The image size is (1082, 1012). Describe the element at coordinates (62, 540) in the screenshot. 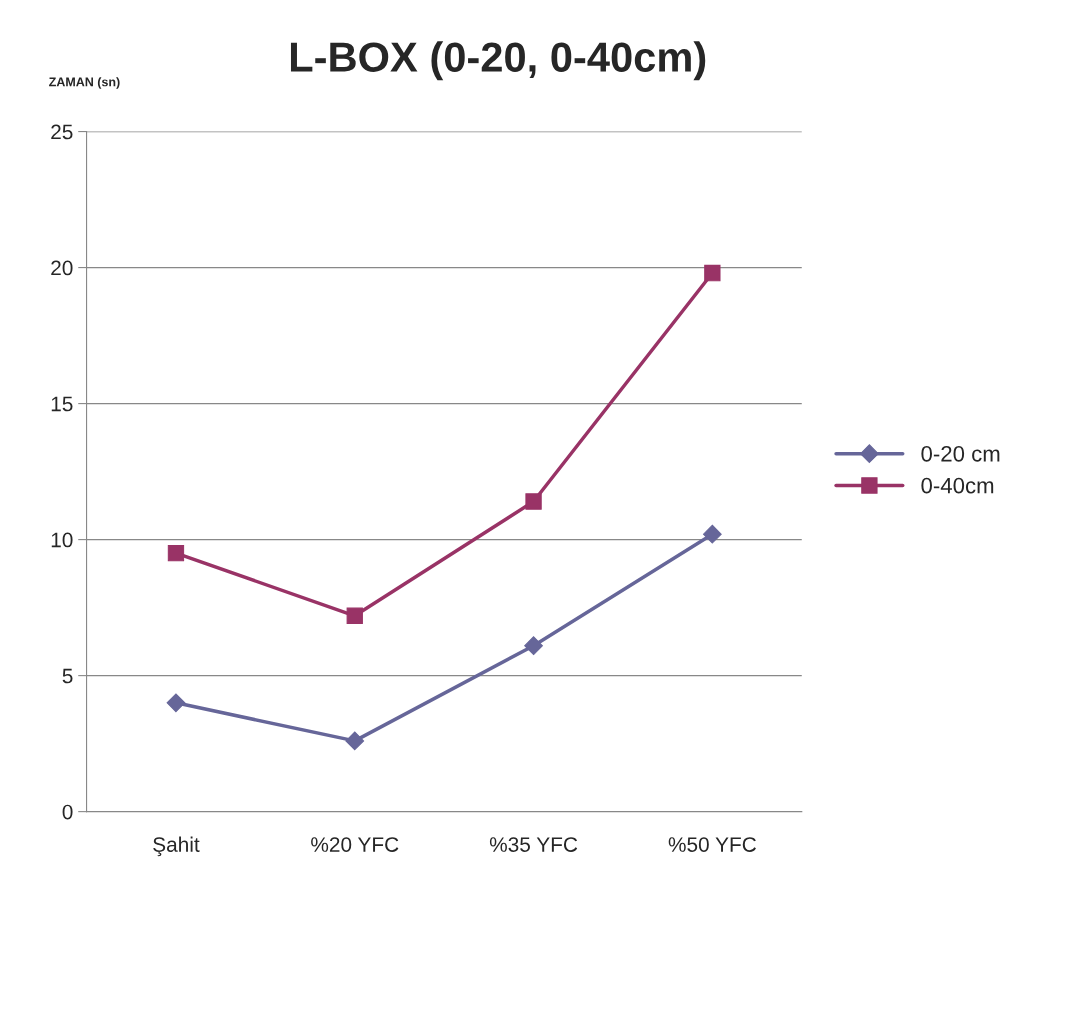

I see `y-tick-label: 10` at that location.